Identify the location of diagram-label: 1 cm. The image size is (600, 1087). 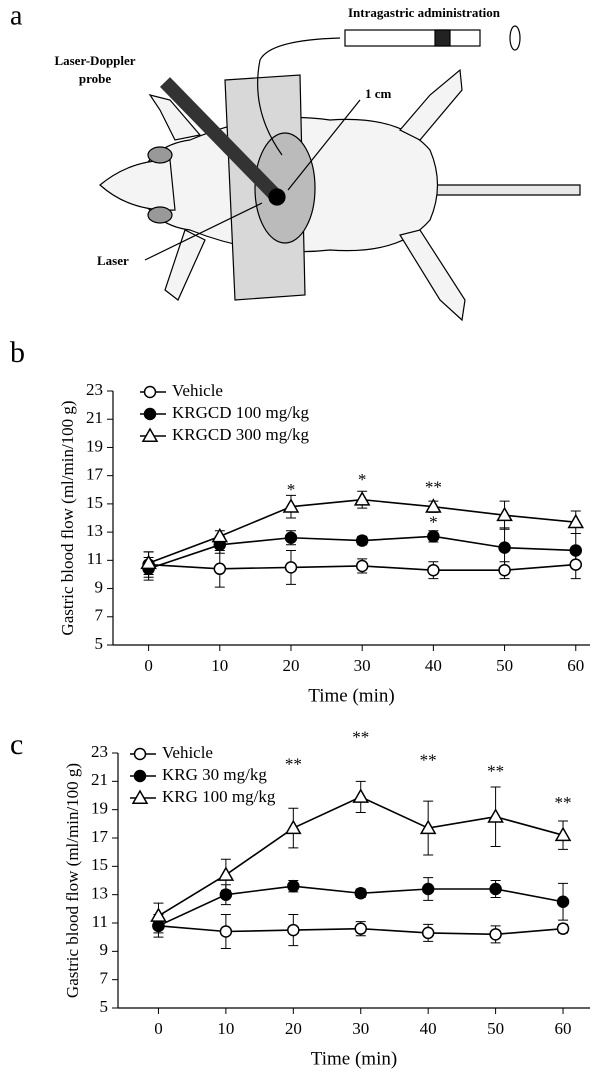
(378, 93).